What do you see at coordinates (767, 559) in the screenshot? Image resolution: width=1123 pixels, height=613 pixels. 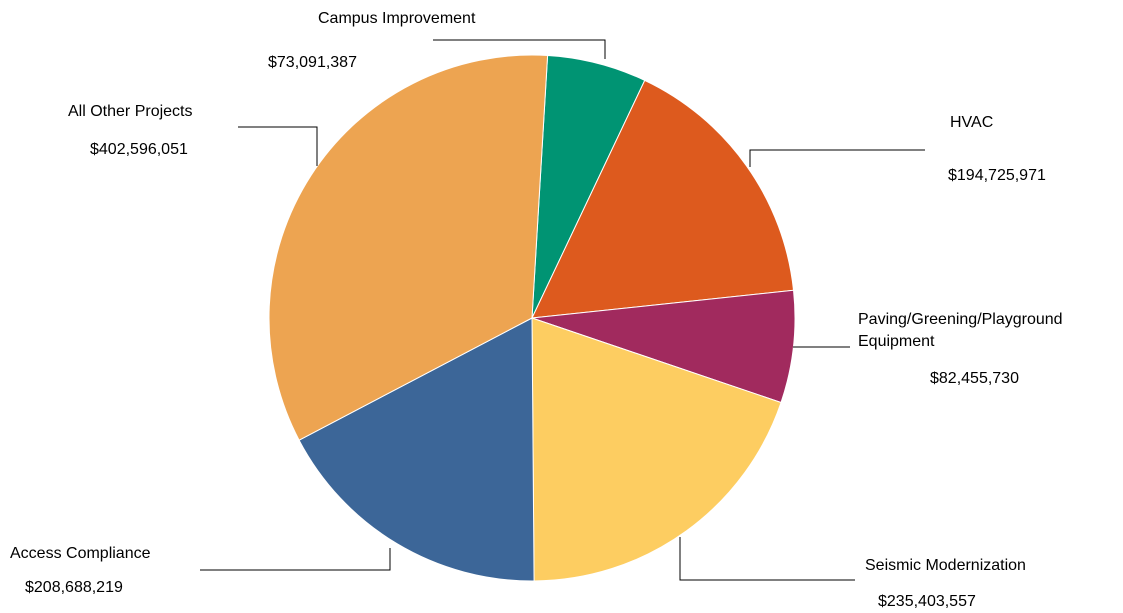 I see `leader-line-seismic-modernization` at bounding box center [767, 559].